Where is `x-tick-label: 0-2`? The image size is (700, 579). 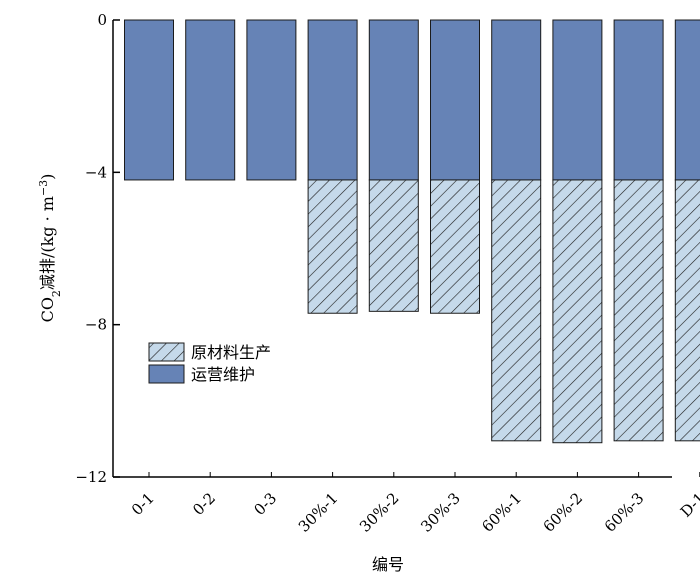
x-tick-label: 0-2 is located at coordinates (204, 504).